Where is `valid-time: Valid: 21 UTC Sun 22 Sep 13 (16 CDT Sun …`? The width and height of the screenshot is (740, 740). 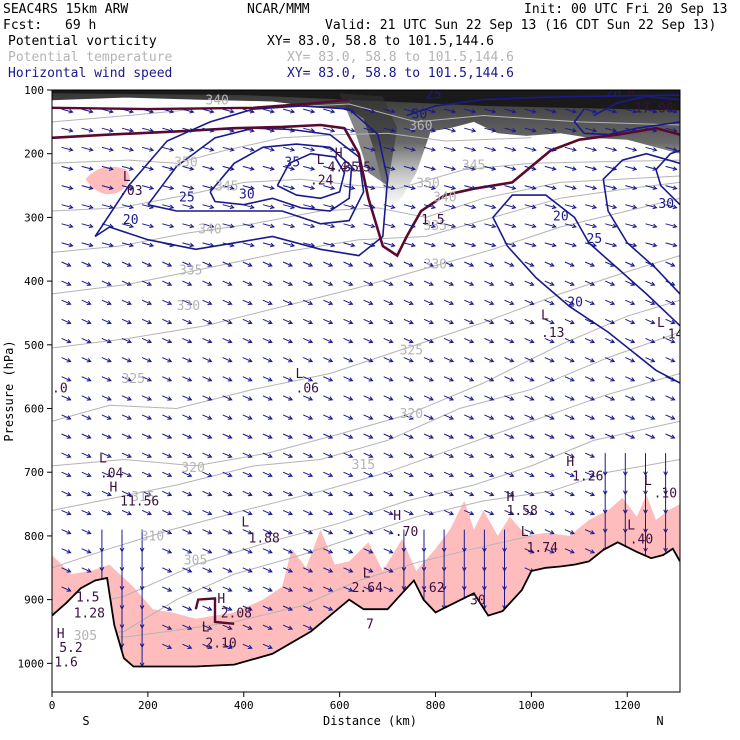
valid-time: Valid: 21 UTC Sun 22 Sep 13 (16 CDT Sun … is located at coordinates (520, 25).